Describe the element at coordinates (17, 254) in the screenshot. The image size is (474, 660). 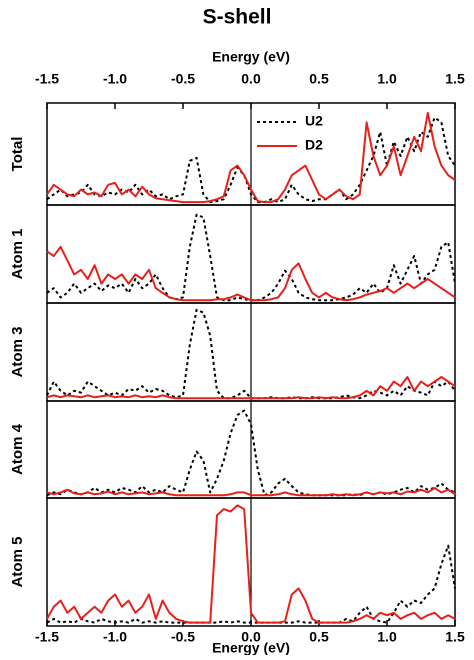
I see `y-axis-label: Atom 1` at that location.